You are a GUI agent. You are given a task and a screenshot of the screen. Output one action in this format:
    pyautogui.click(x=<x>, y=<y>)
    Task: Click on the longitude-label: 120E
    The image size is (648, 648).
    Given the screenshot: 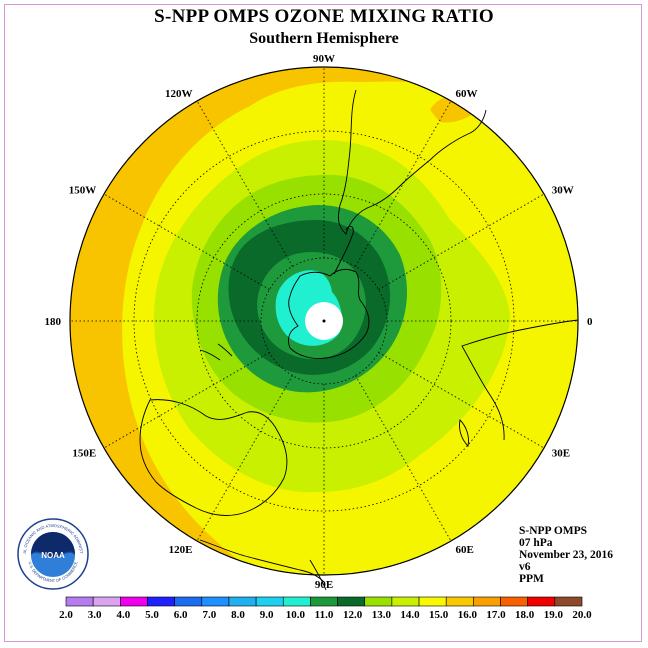 What is the action you would take?
    pyautogui.click(x=181, y=550)
    